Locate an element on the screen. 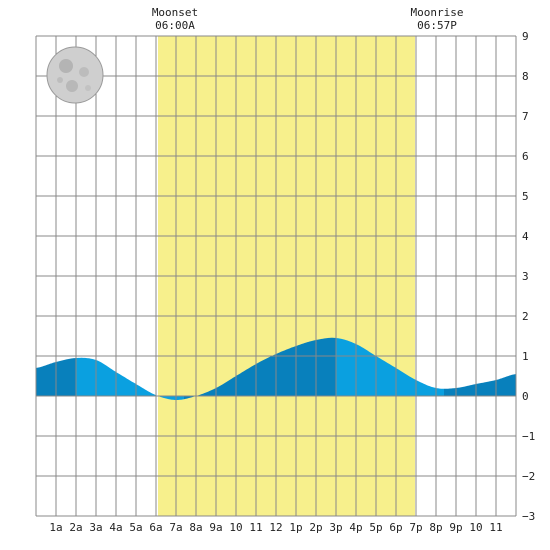 Image resolution: width=550 pixels, height=550 pixels. x-tick-label: 9a is located at coordinates (215, 527).